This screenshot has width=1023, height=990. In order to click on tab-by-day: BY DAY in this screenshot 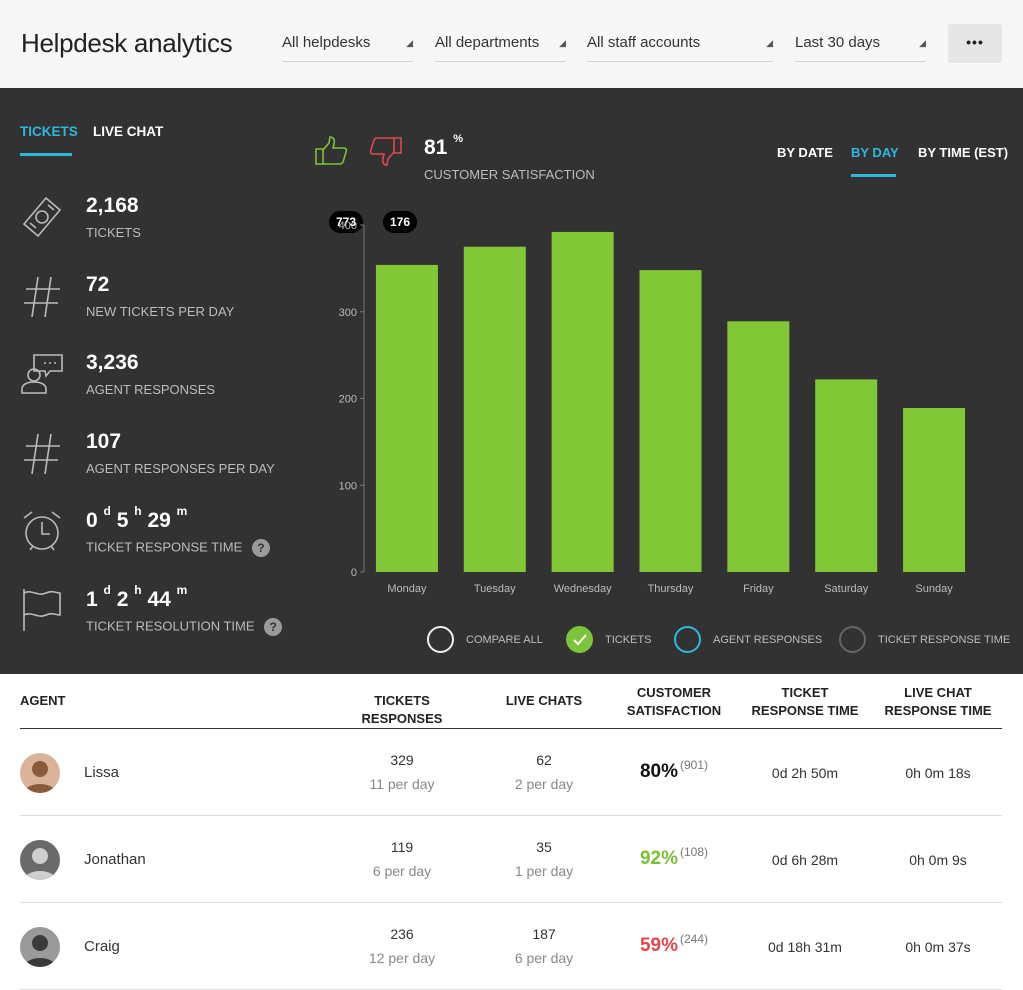, I will do `click(875, 152)`.